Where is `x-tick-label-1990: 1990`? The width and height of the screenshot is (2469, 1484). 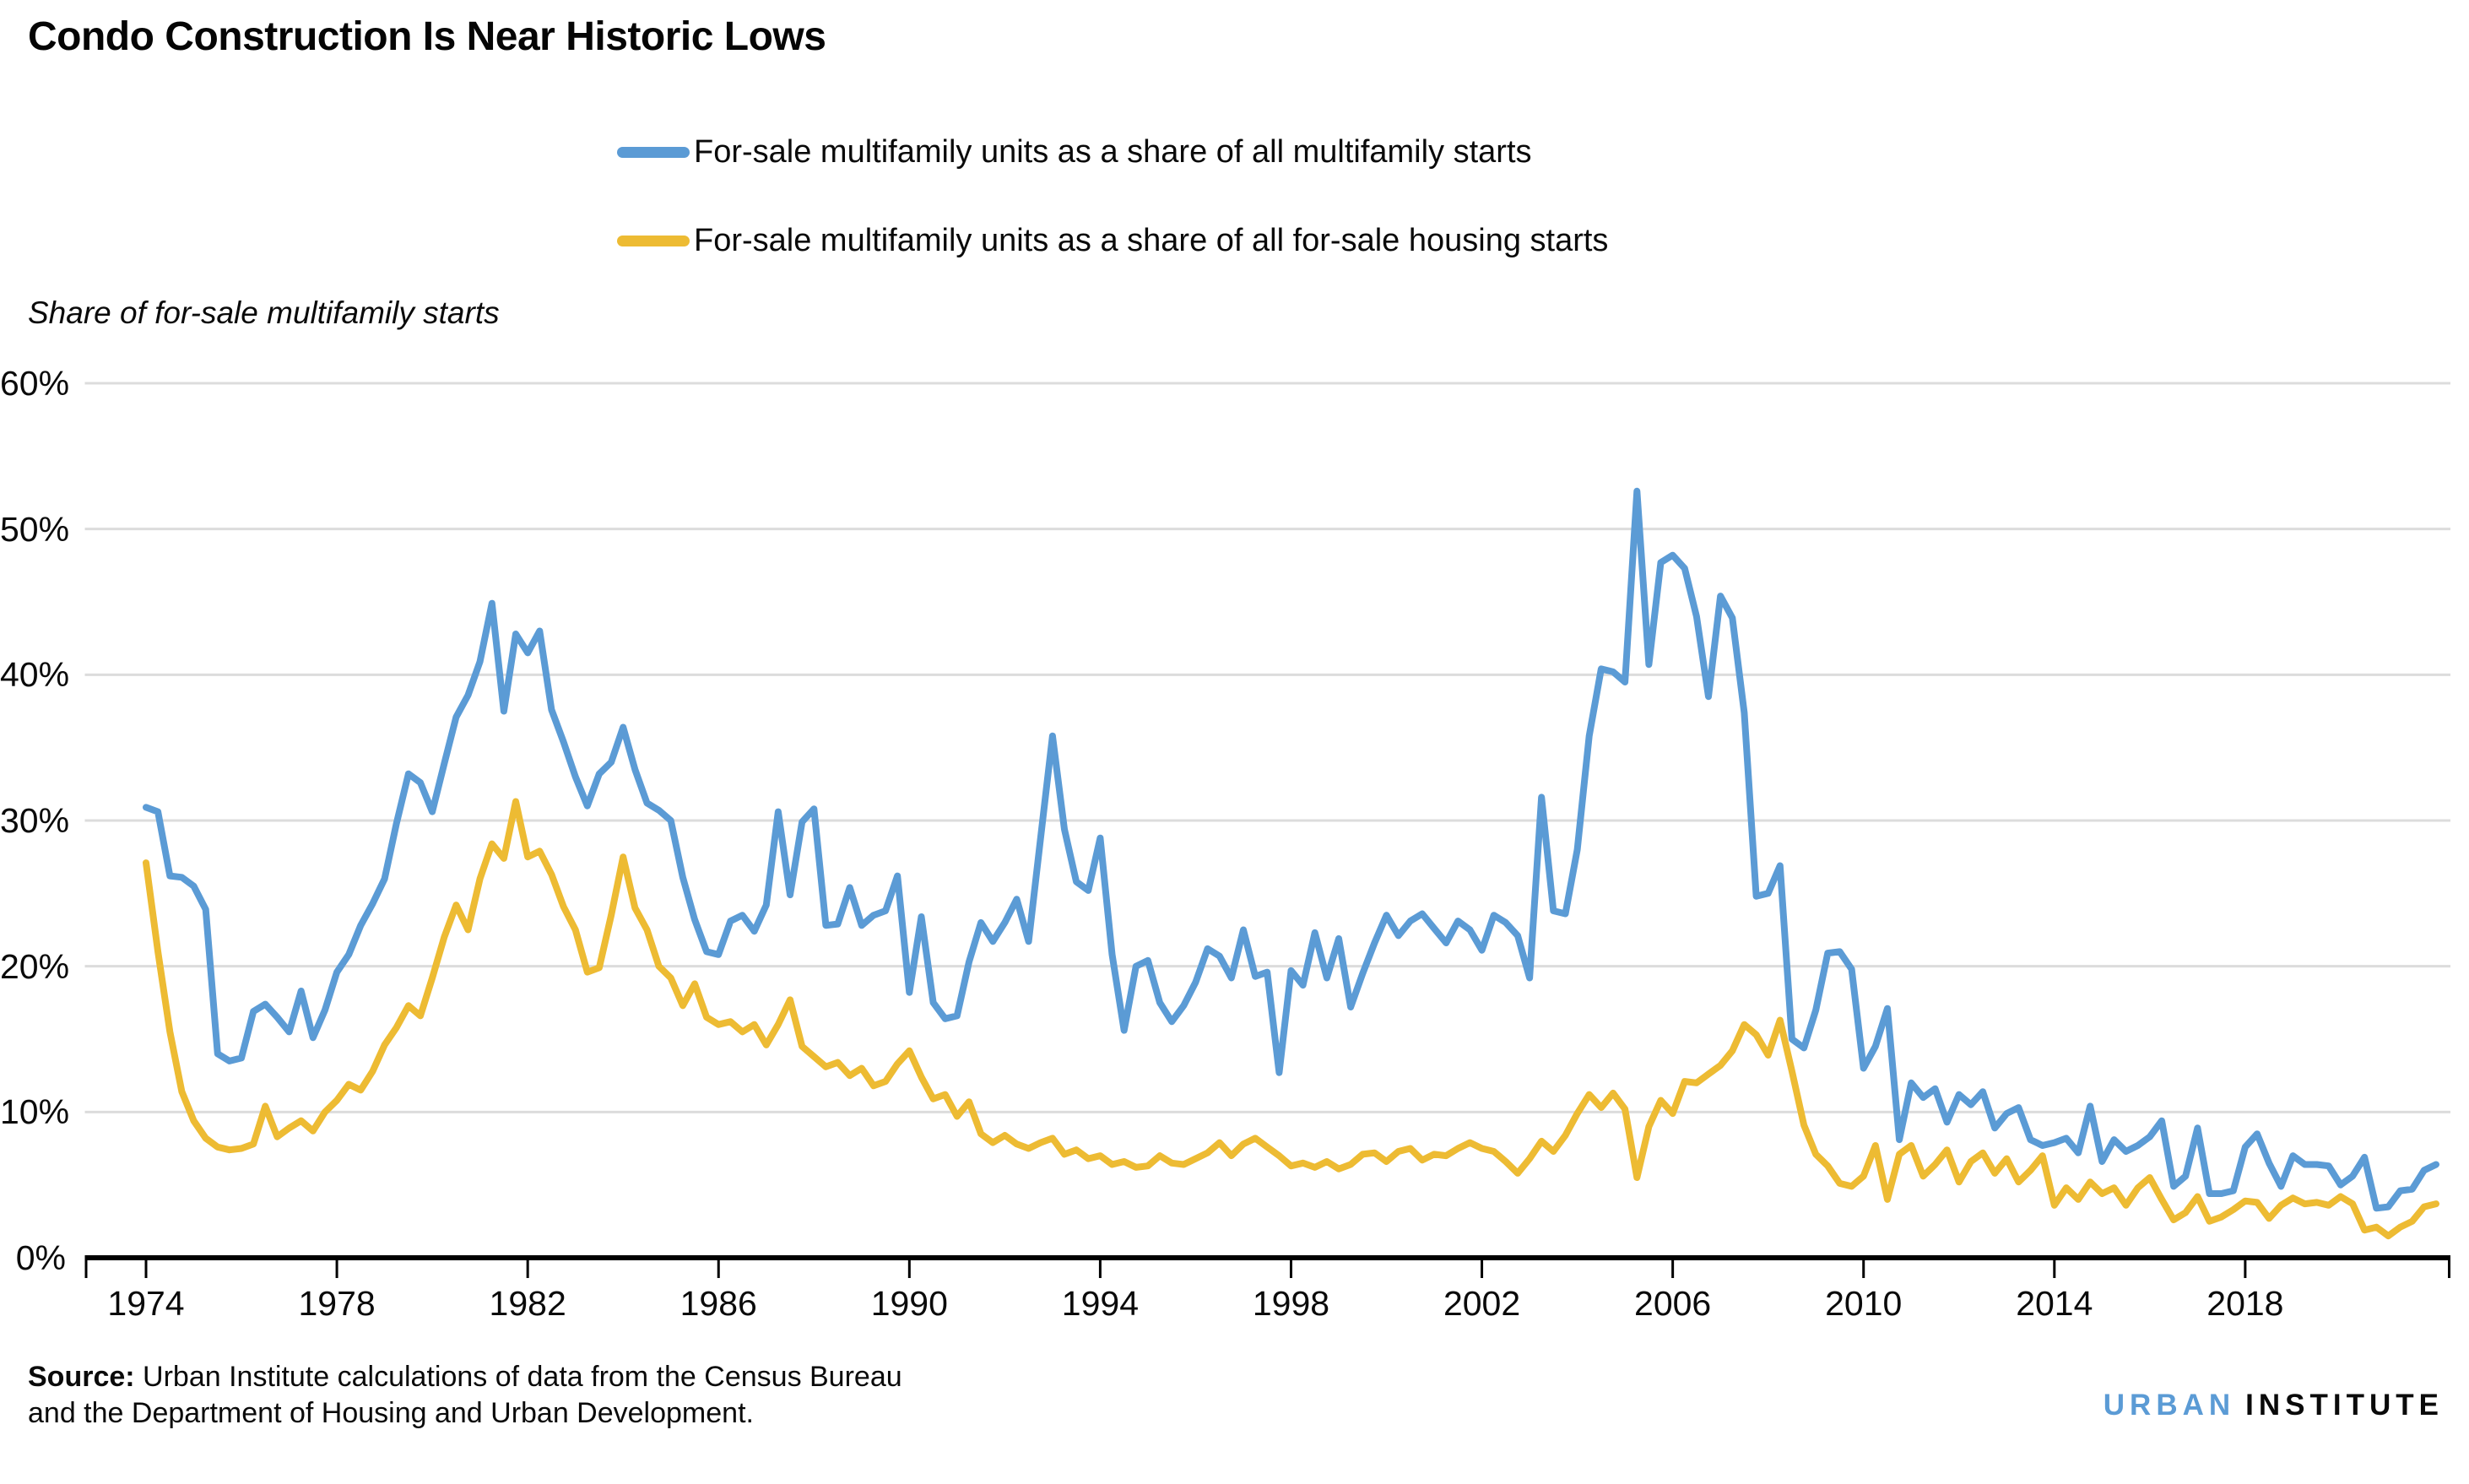
x-tick-label-1990: 1990 is located at coordinates (909, 1303).